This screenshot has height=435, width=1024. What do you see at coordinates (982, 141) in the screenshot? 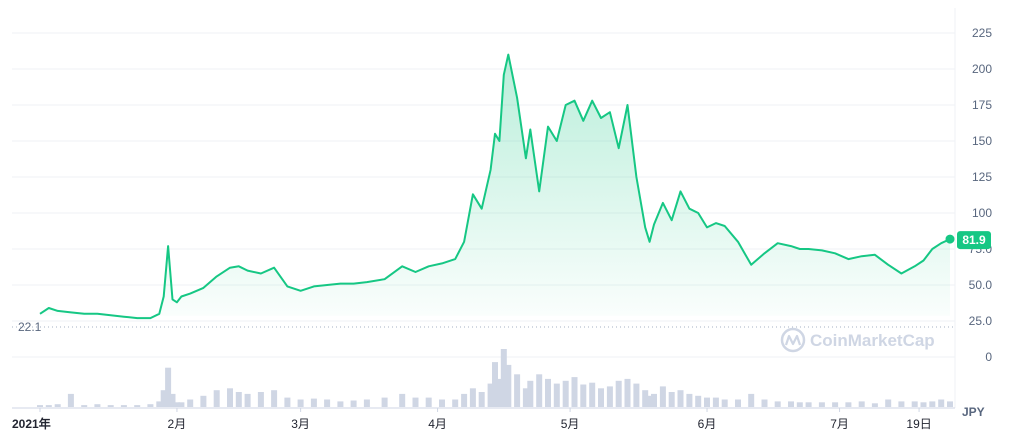
I see `y-tick-label: 150` at bounding box center [982, 141].